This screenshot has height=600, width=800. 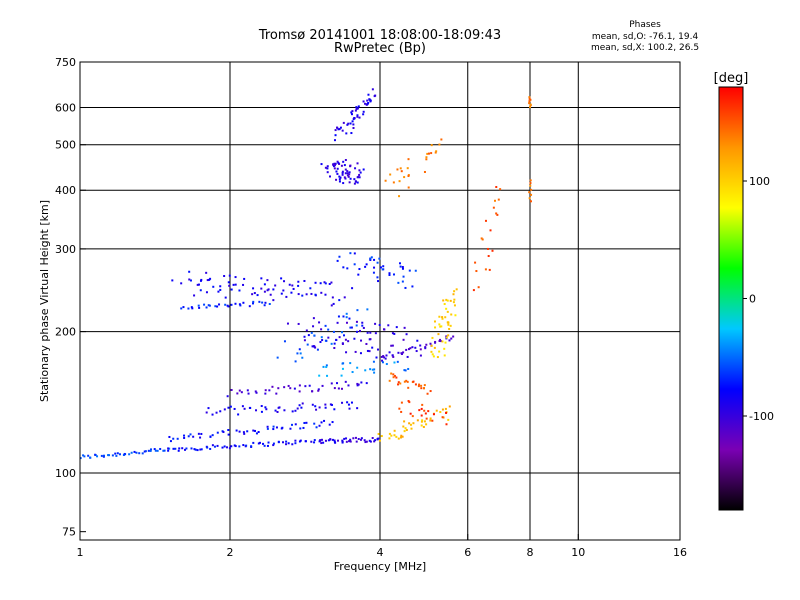 What do you see at coordinates (65, 62) in the screenshot?
I see `y-tick-label: 750` at bounding box center [65, 62].